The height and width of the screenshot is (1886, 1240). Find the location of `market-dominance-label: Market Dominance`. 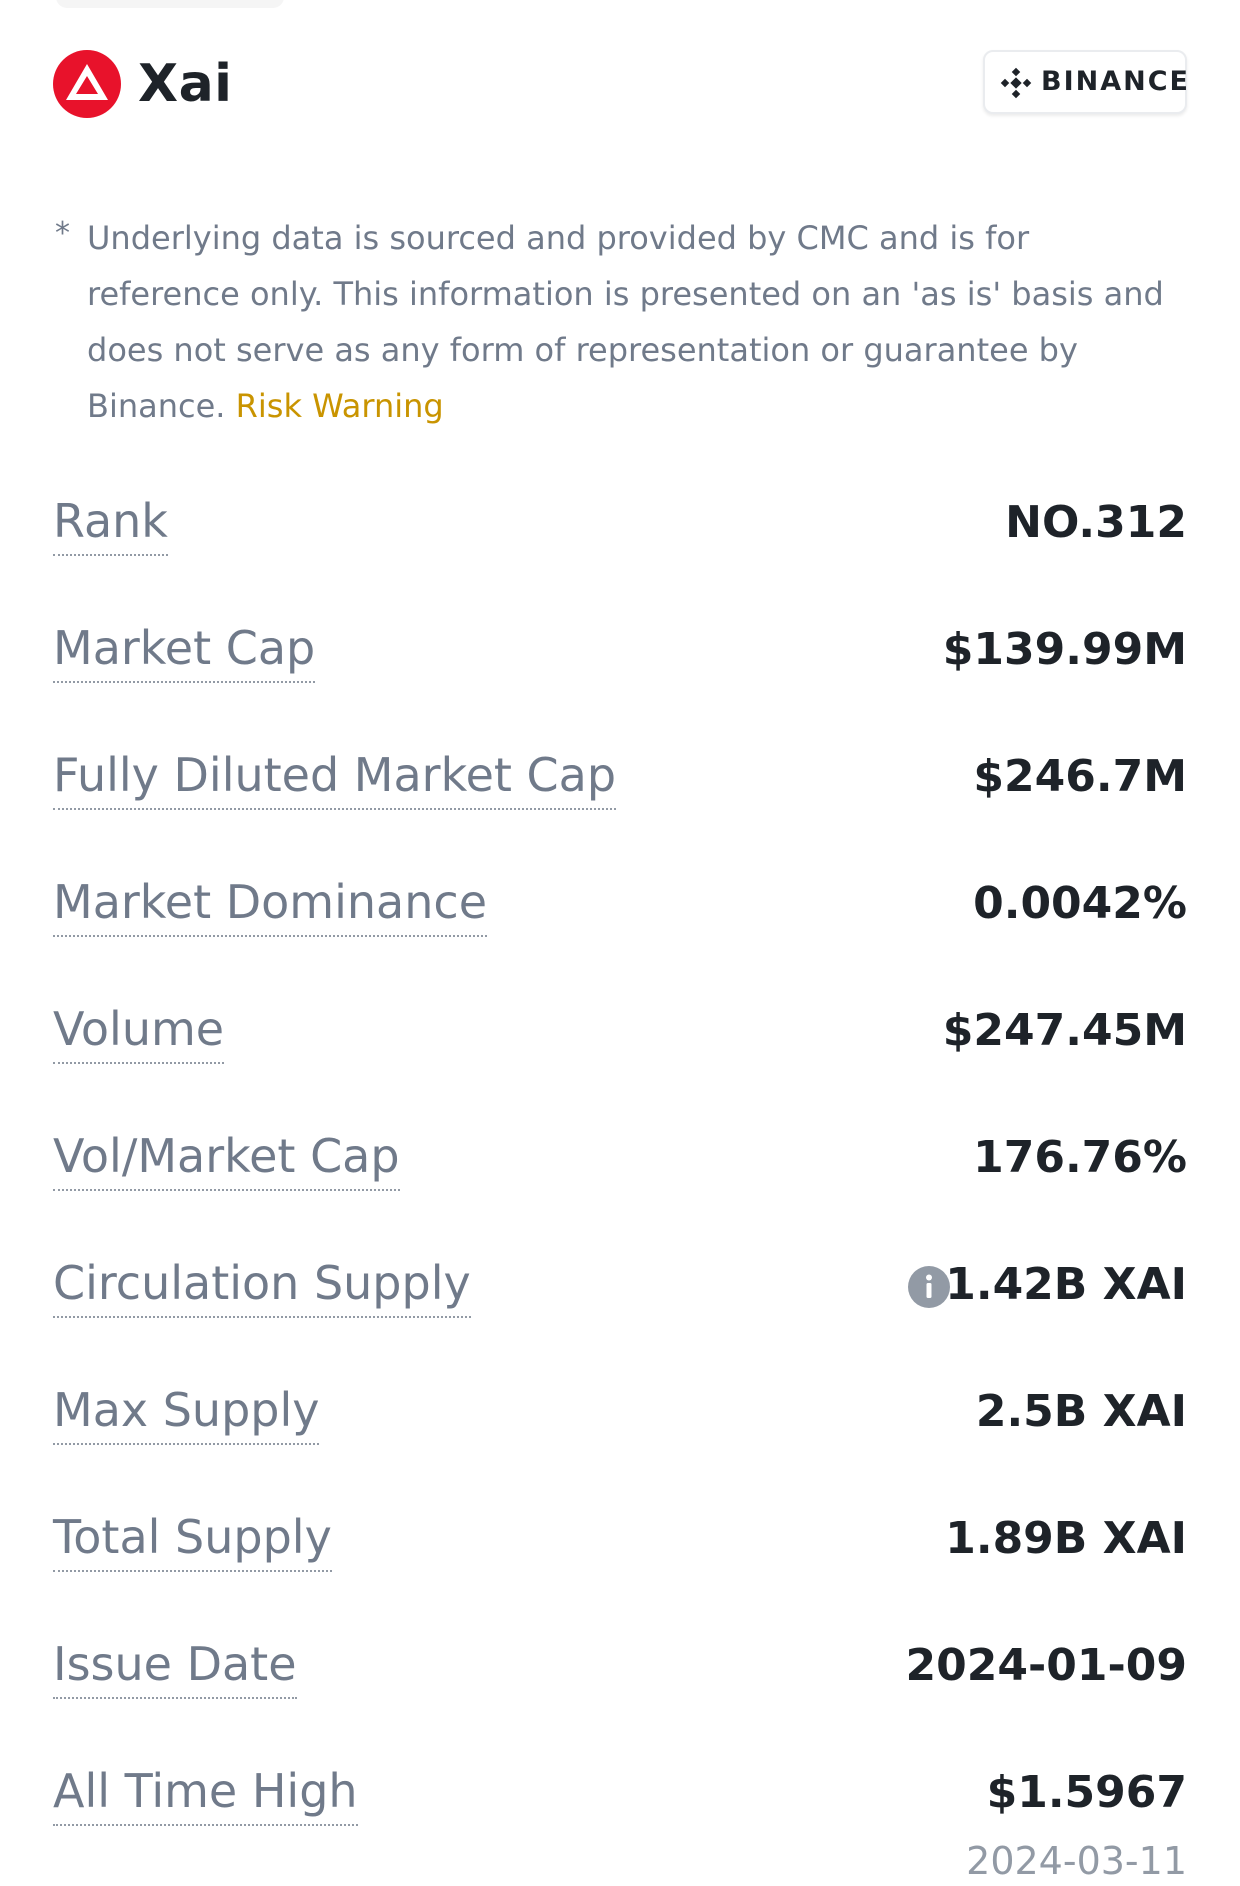

market-dominance-label: Market Dominance is located at coordinates (270, 904).